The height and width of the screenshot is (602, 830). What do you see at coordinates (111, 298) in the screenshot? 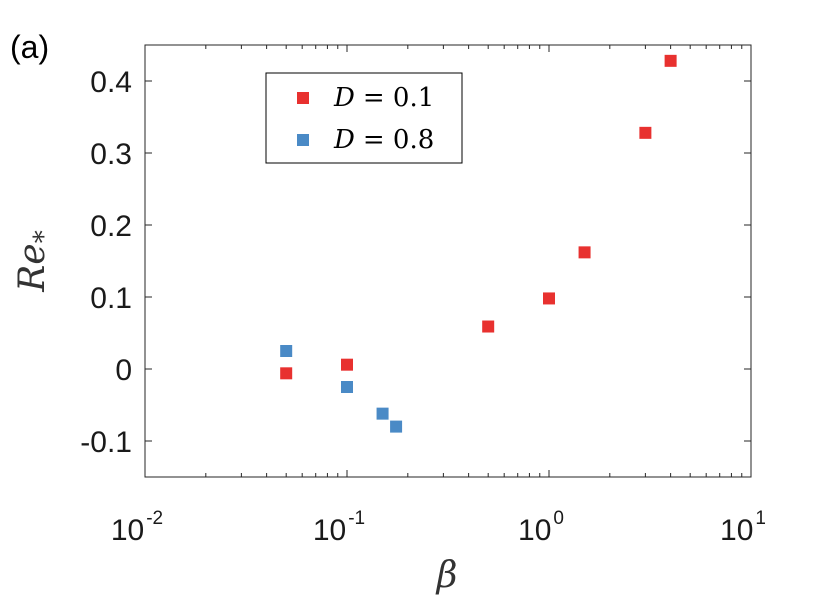
I see `y-tick-label: 0.1` at bounding box center [111, 298].